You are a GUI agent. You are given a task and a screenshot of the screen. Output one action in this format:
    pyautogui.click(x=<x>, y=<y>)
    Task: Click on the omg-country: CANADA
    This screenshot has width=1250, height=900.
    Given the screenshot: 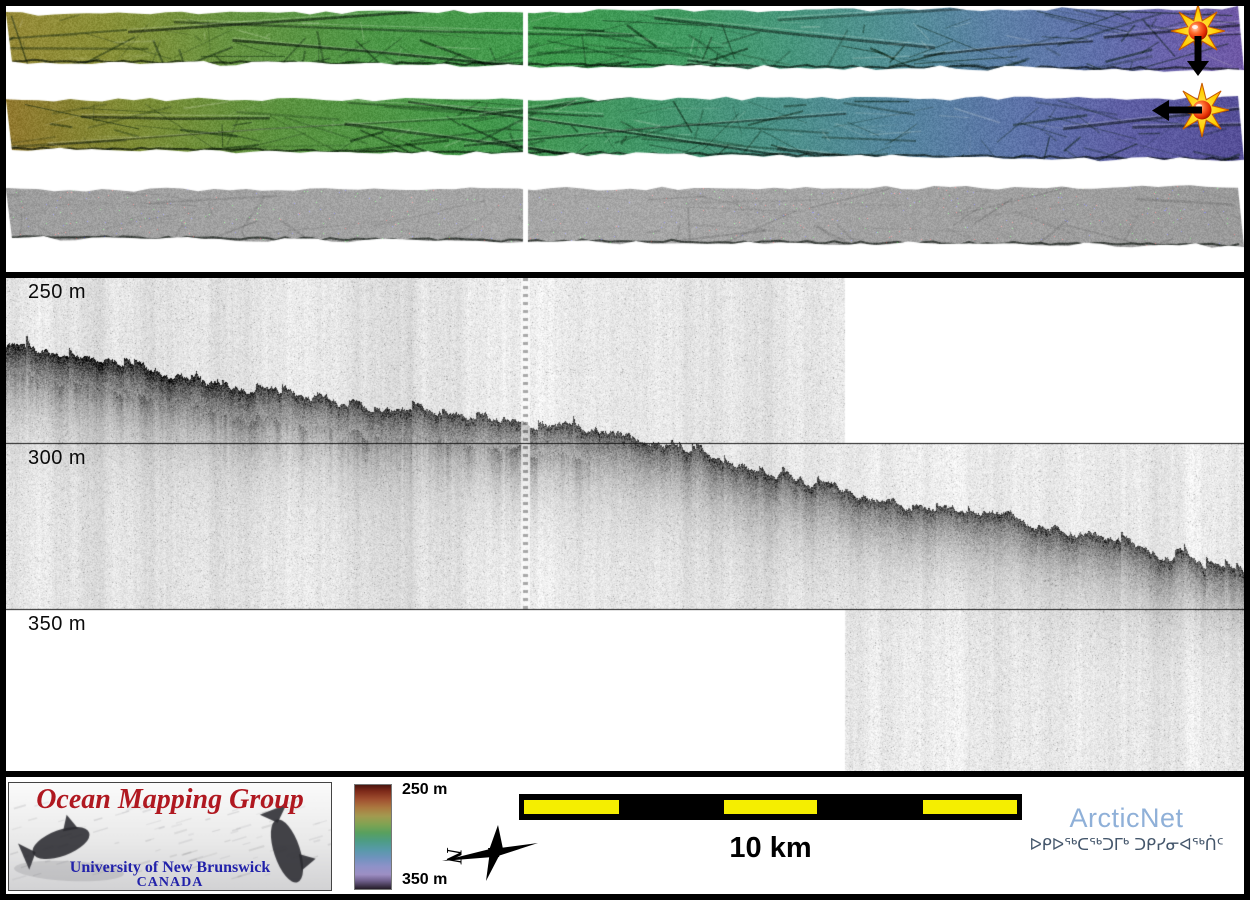 What is the action you would take?
    pyautogui.click(x=170, y=882)
    